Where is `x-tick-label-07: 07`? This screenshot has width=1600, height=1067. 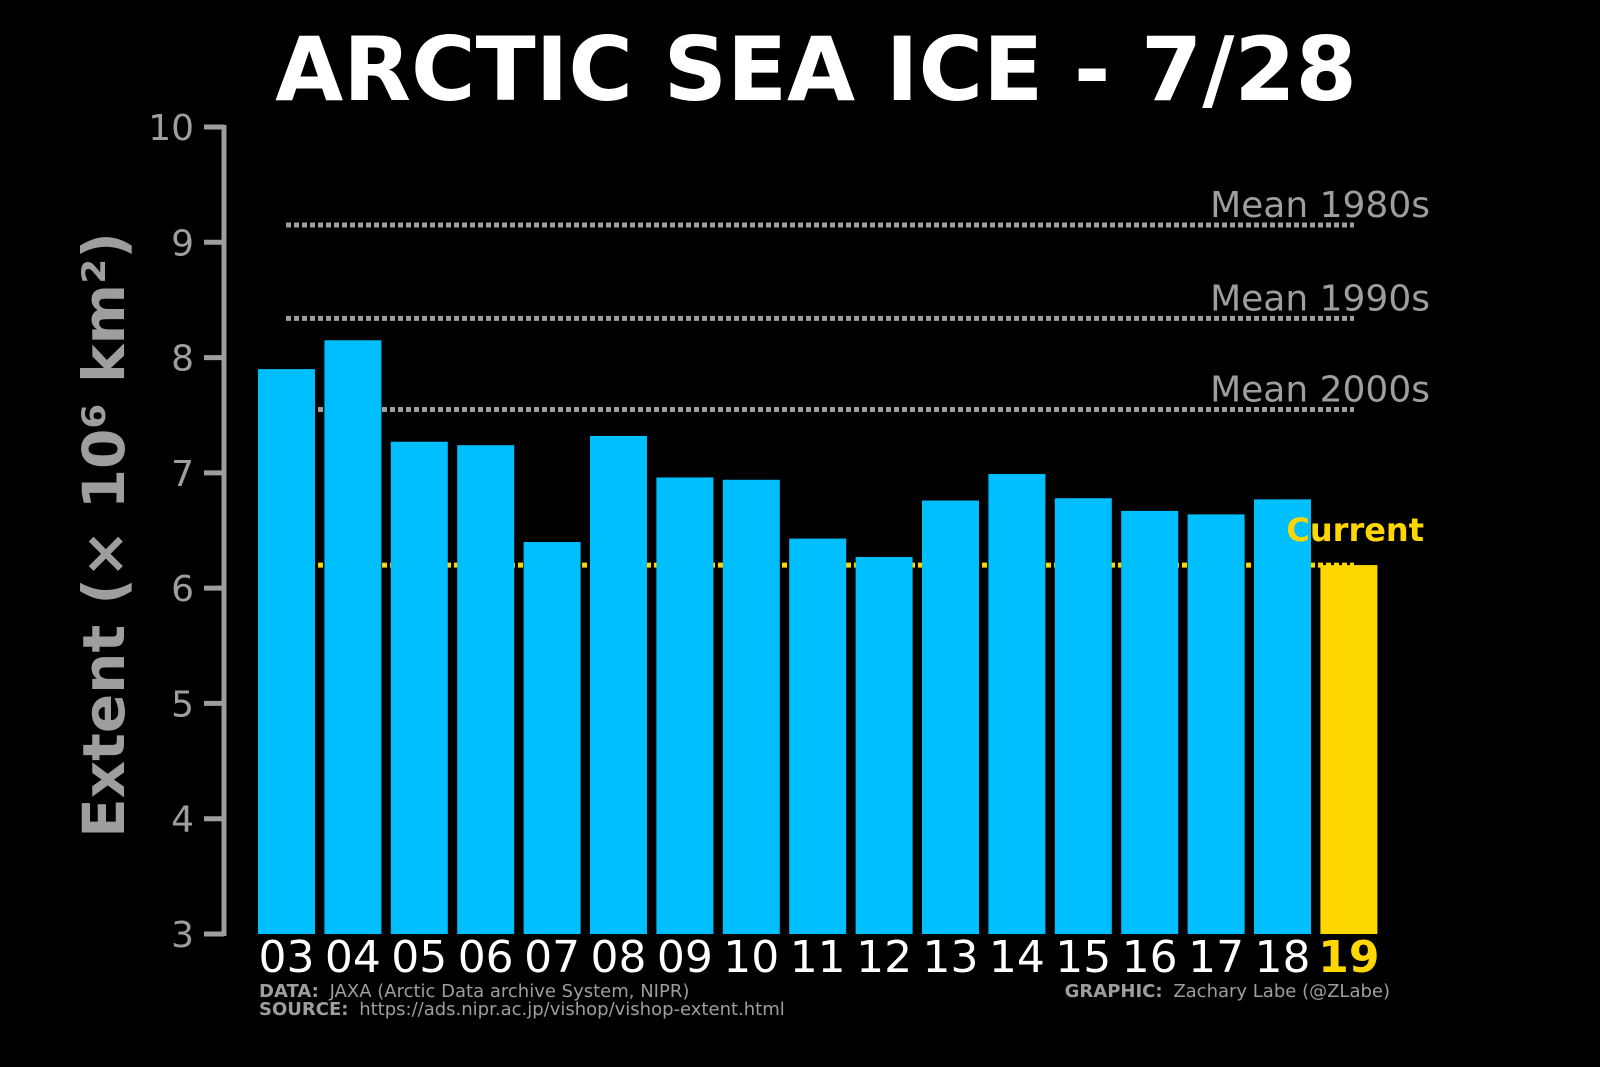 x-tick-label-07: 07 is located at coordinates (552, 957).